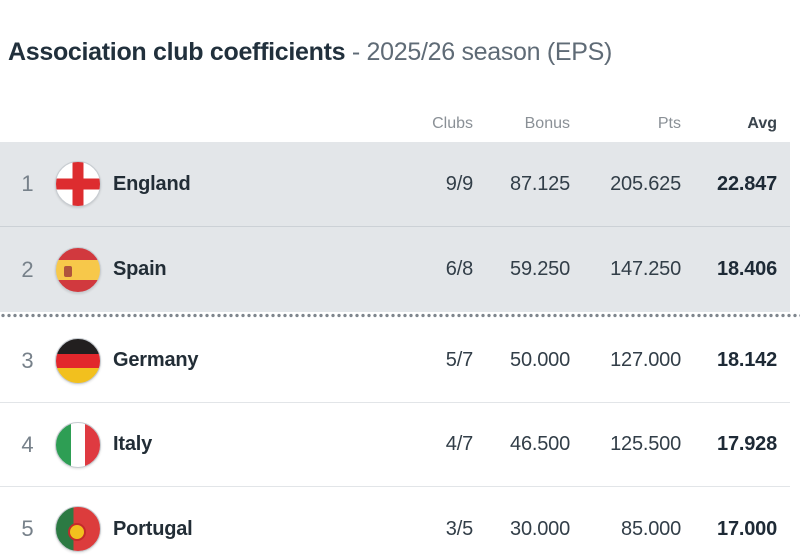  Describe the element at coordinates (540, 528) in the screenshot. I see `bonus-value: 30.000` at that location.